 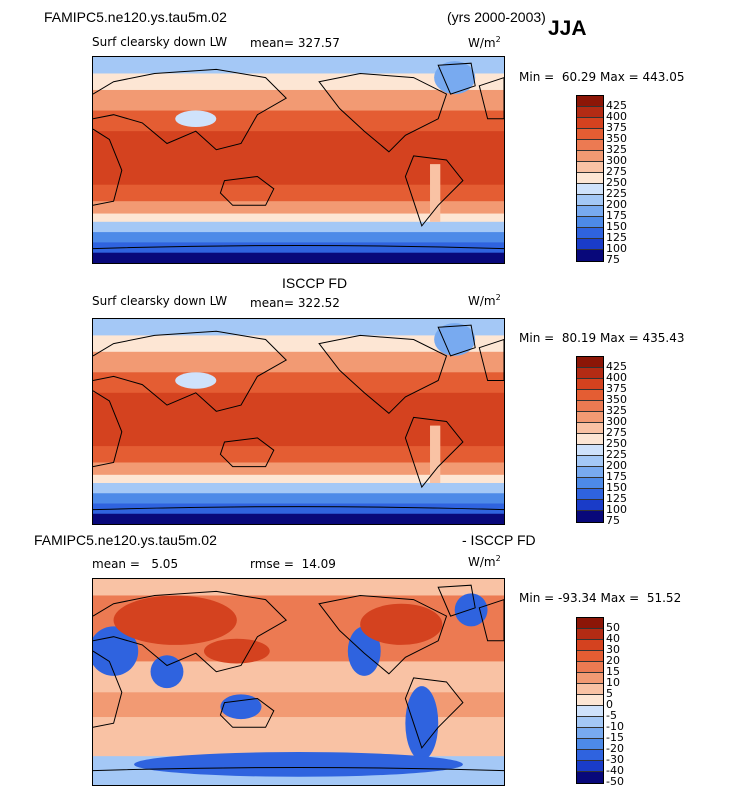 I want to click on colorbar-tick-label: -30, so click(x=615, y=759).